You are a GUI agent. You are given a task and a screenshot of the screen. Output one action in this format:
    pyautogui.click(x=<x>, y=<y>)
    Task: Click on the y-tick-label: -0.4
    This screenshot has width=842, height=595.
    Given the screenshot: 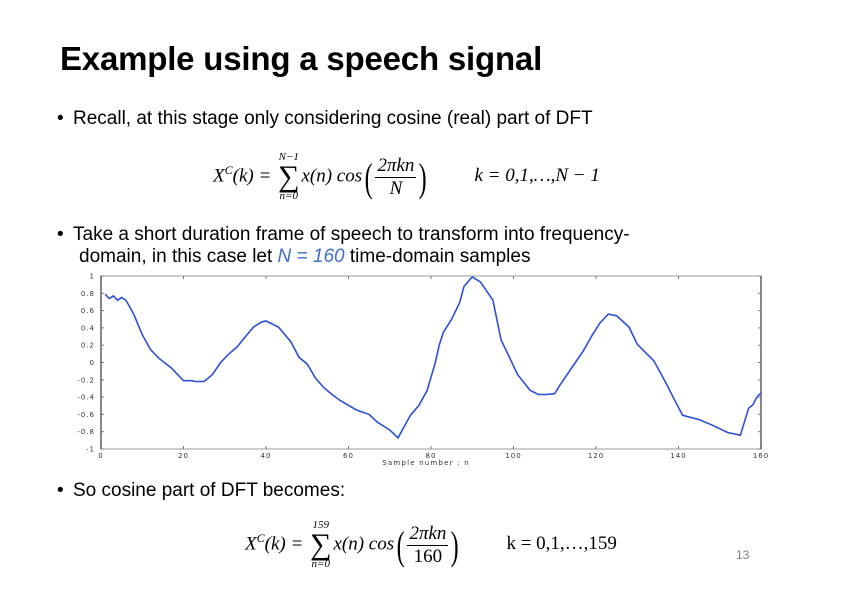 What is the action you would take?
    pyautogui.click(x=86, y=398)
    